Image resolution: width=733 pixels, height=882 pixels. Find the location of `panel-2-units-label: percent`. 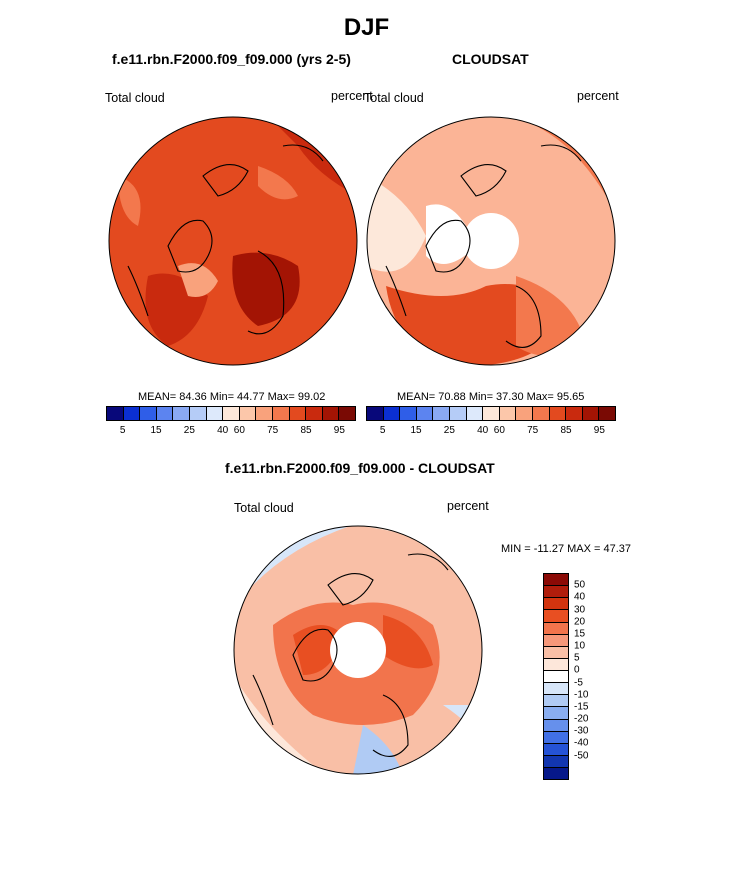

panel-2-units-label: percent is located at coordinates (598, 96).